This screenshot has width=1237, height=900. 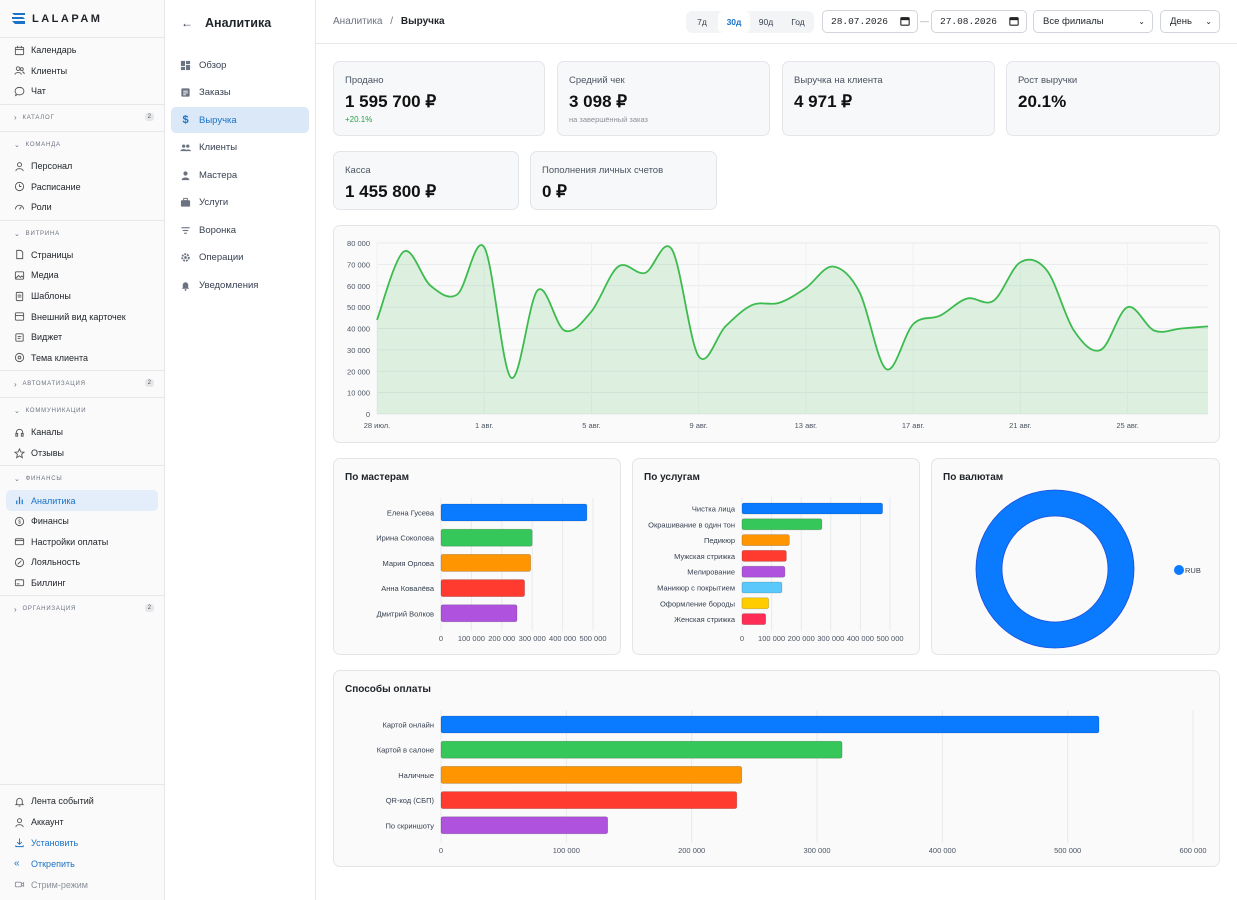 I want to click on nav-item-chat: Чат, so click(x=82, y=91).